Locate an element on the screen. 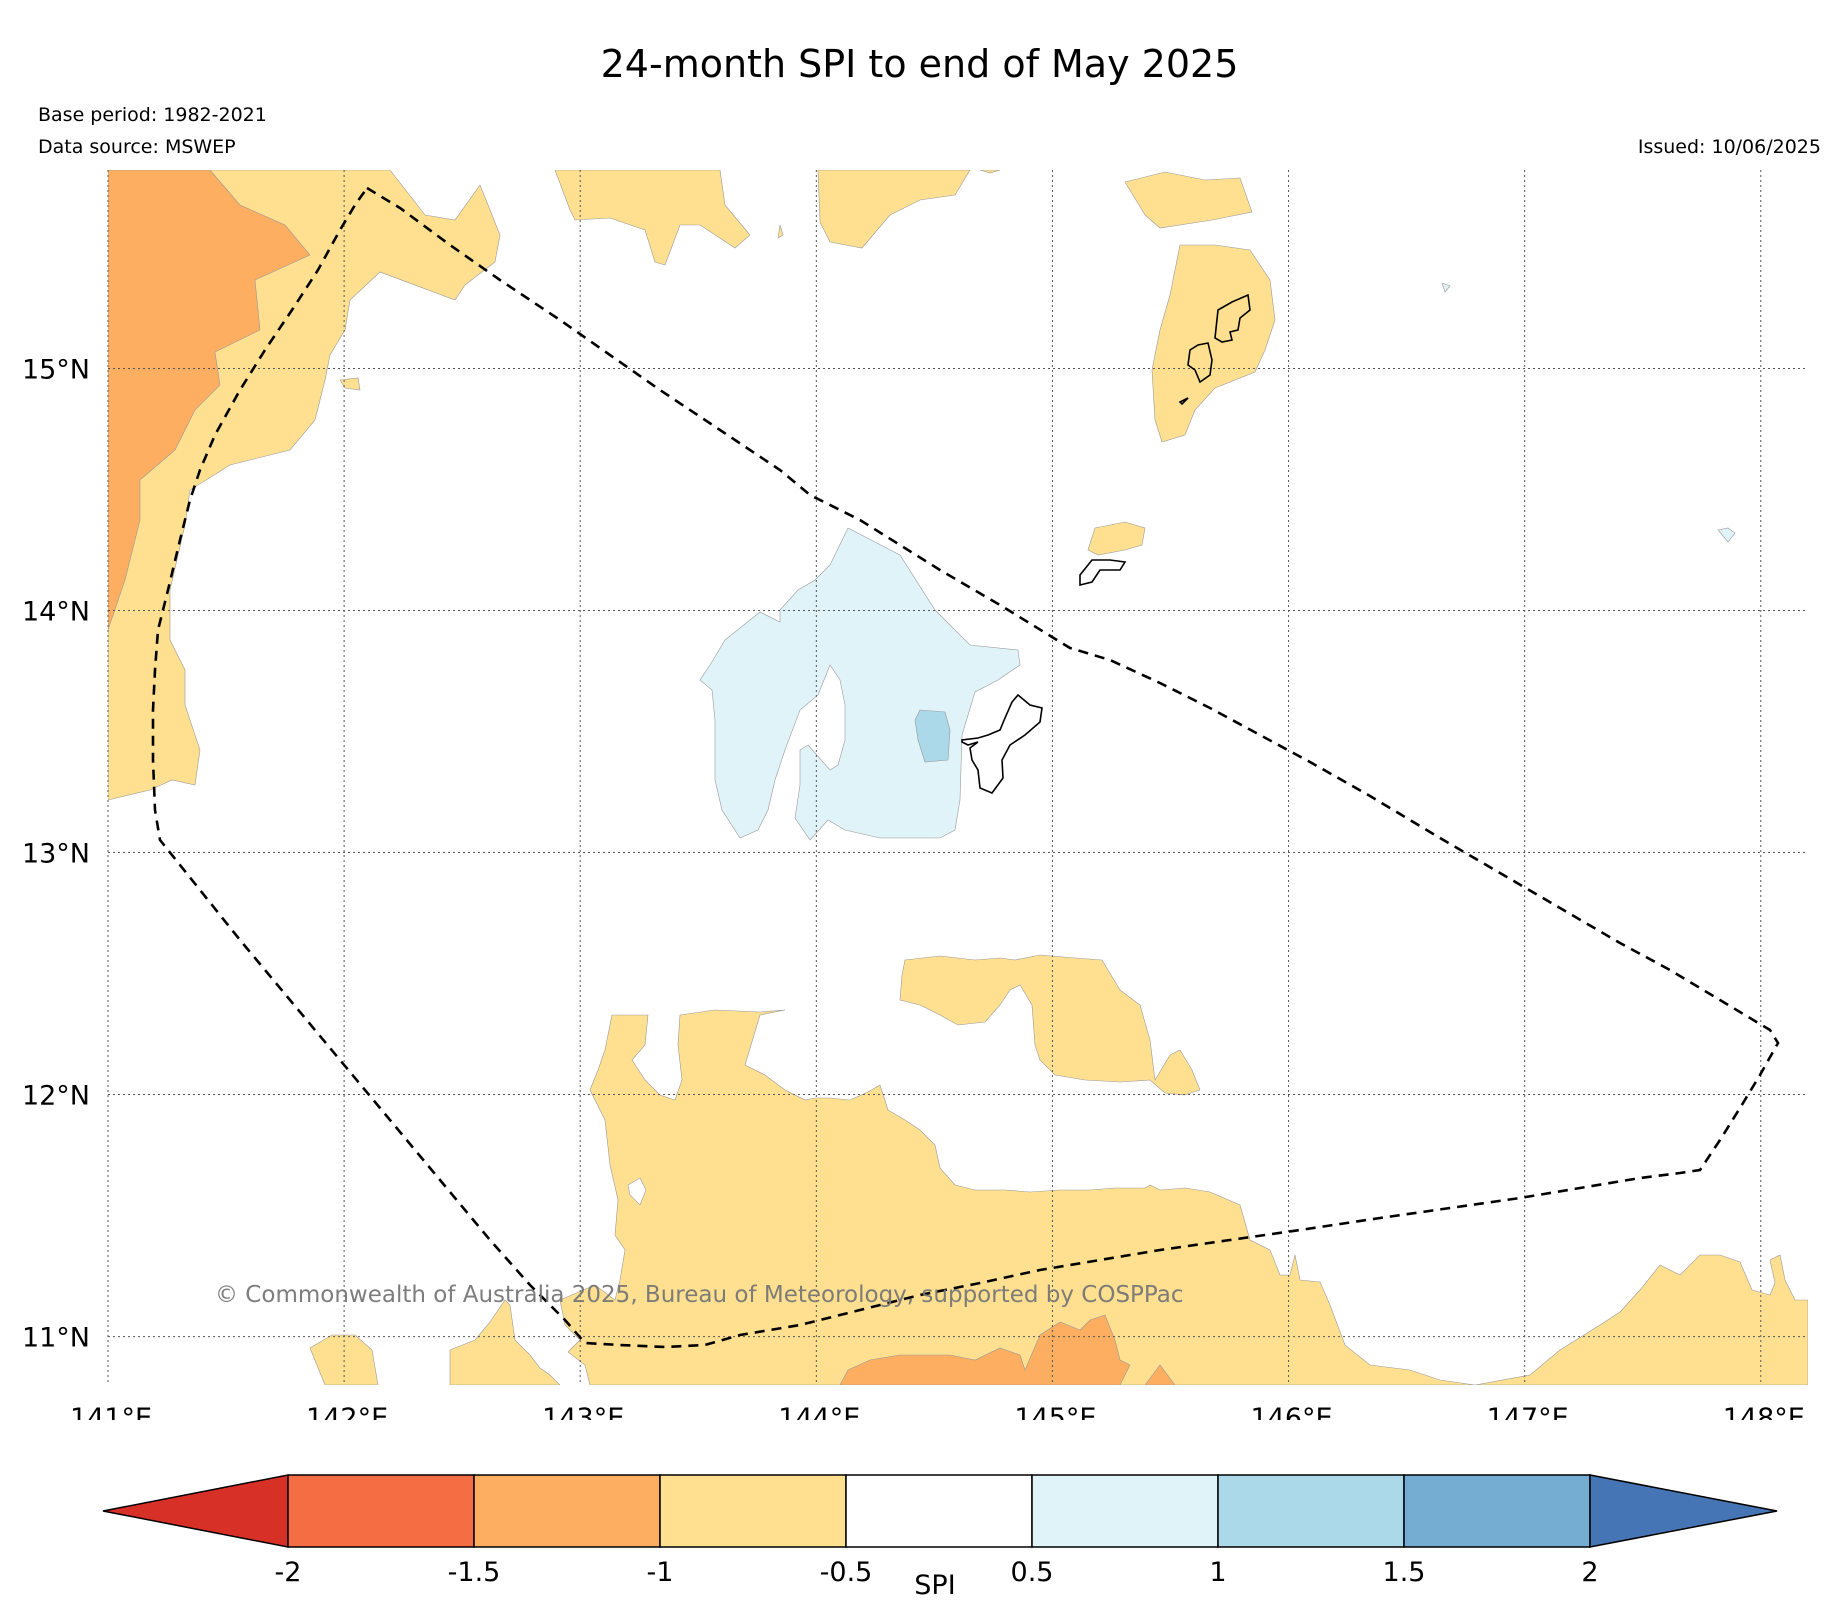  latitude-tick-label: 14°N is located at coordinates (56, 611).